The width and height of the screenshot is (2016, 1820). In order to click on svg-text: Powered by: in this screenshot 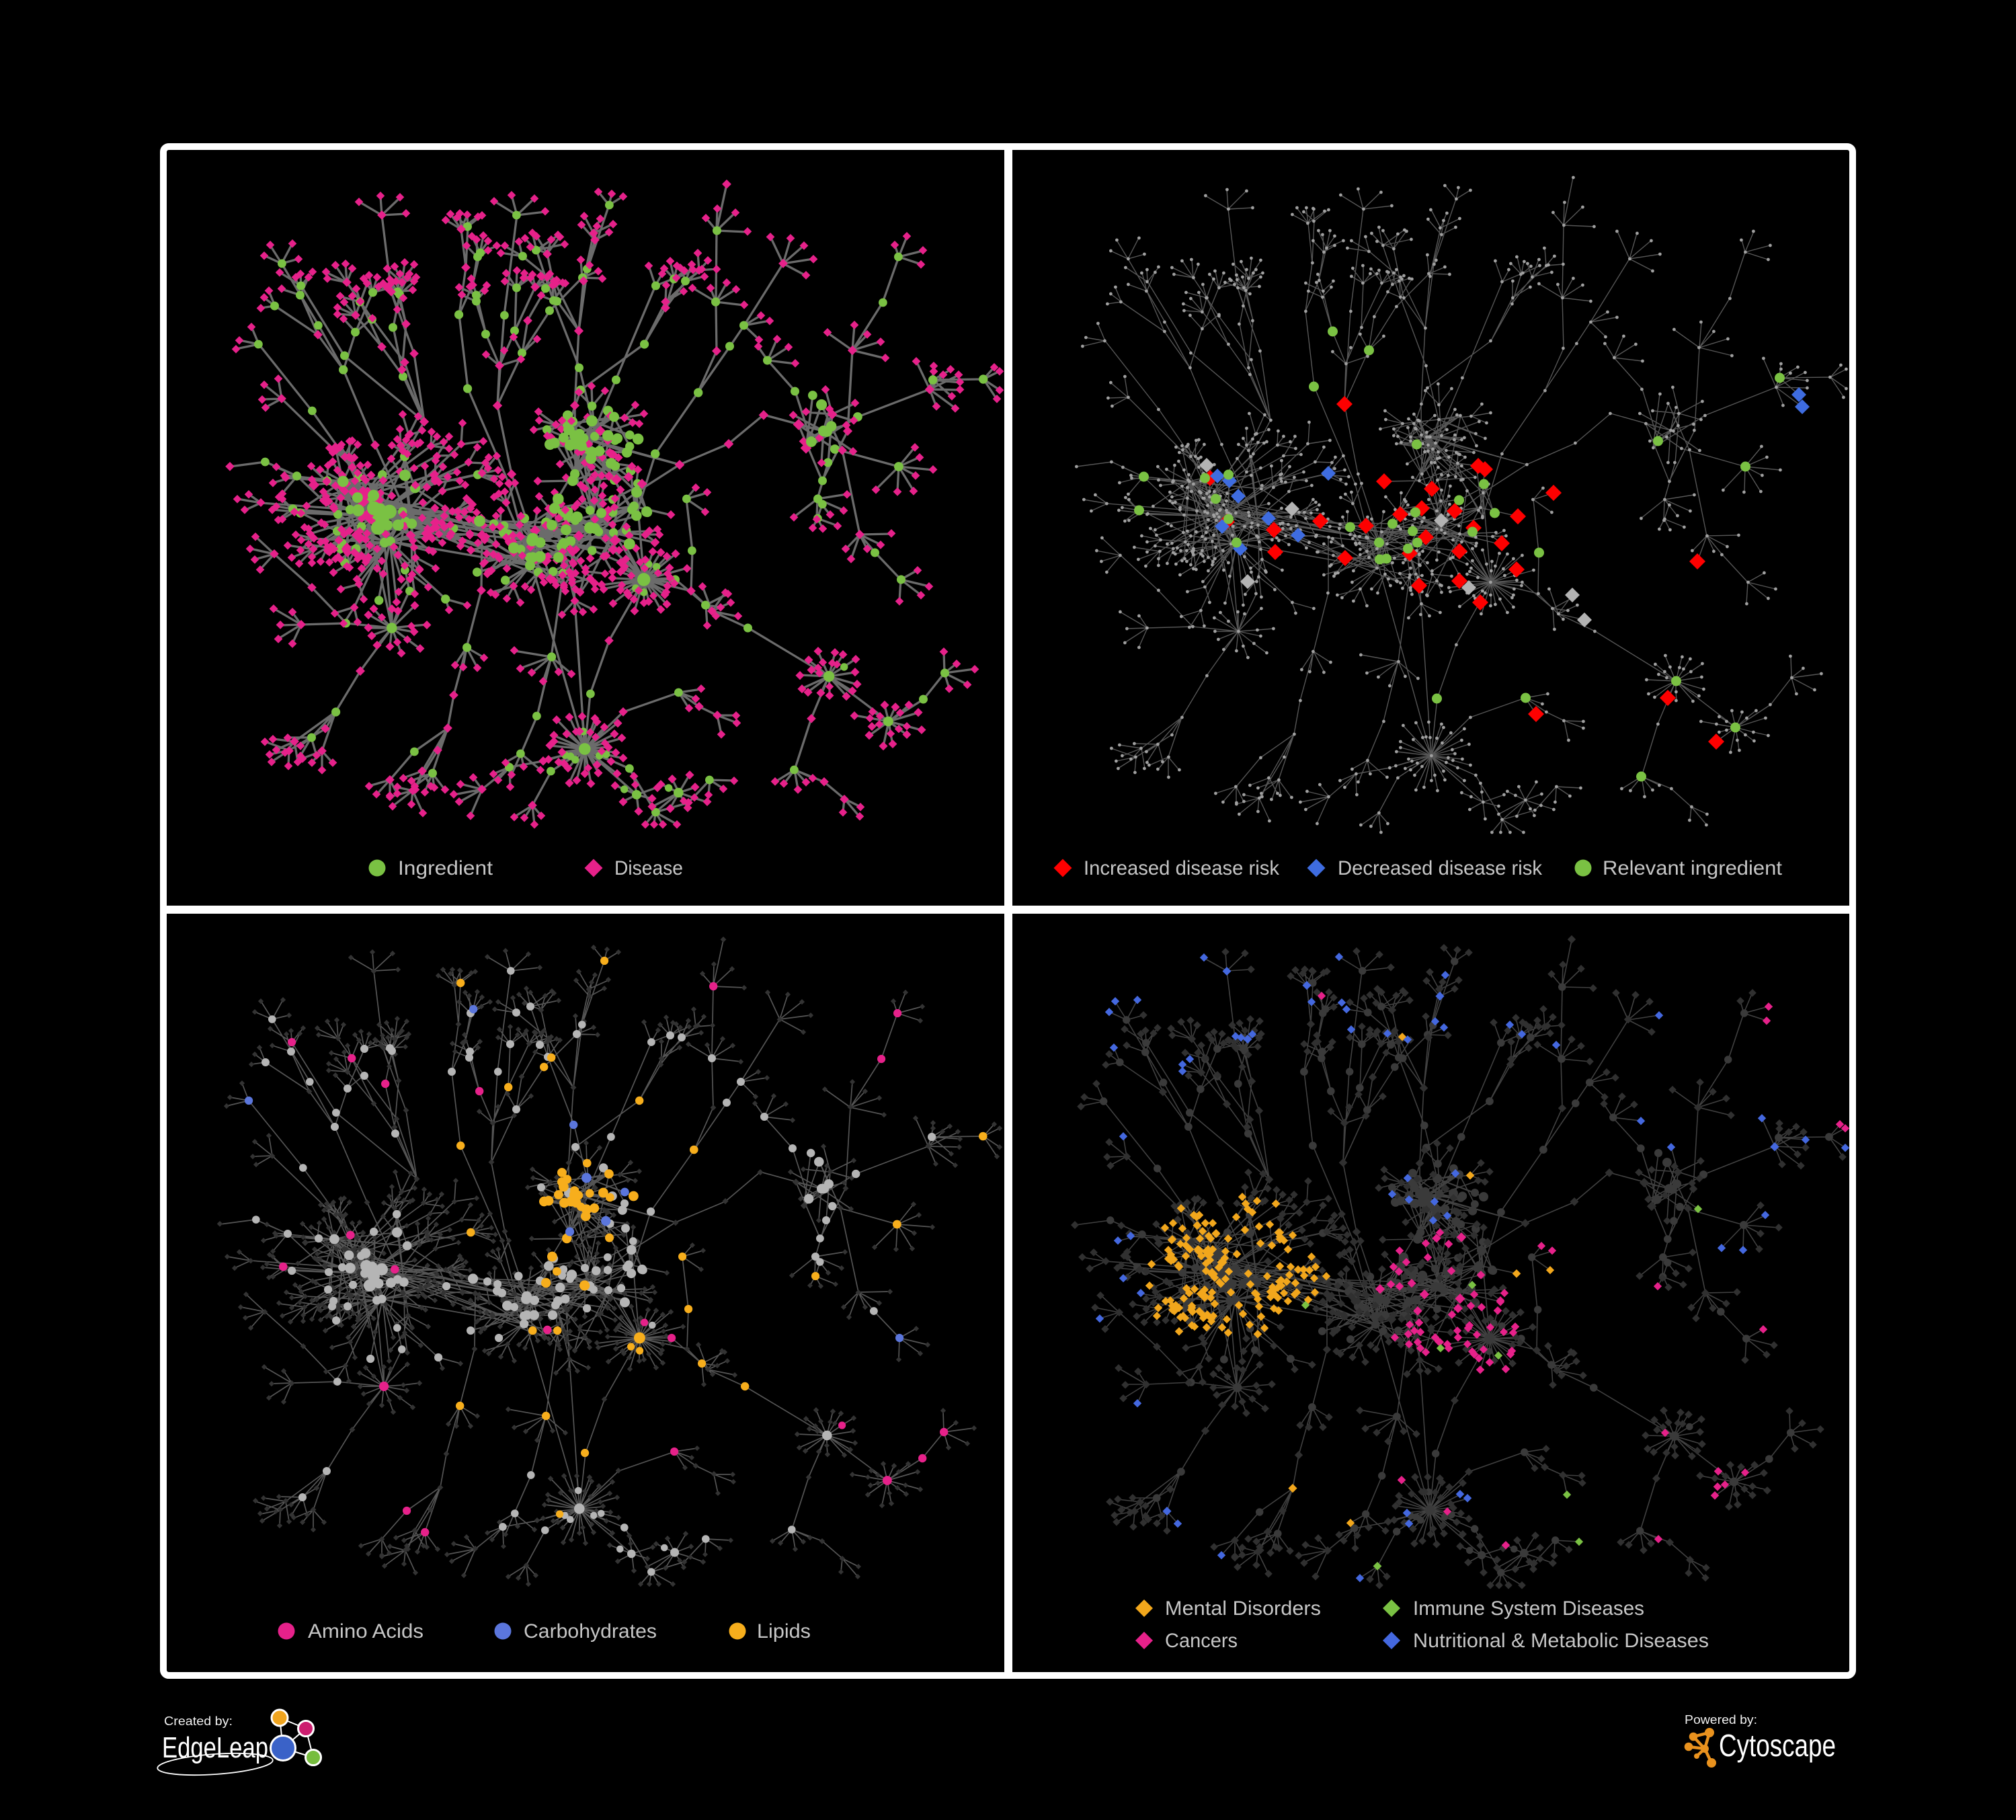, I will do `click(1721, 1720)`.